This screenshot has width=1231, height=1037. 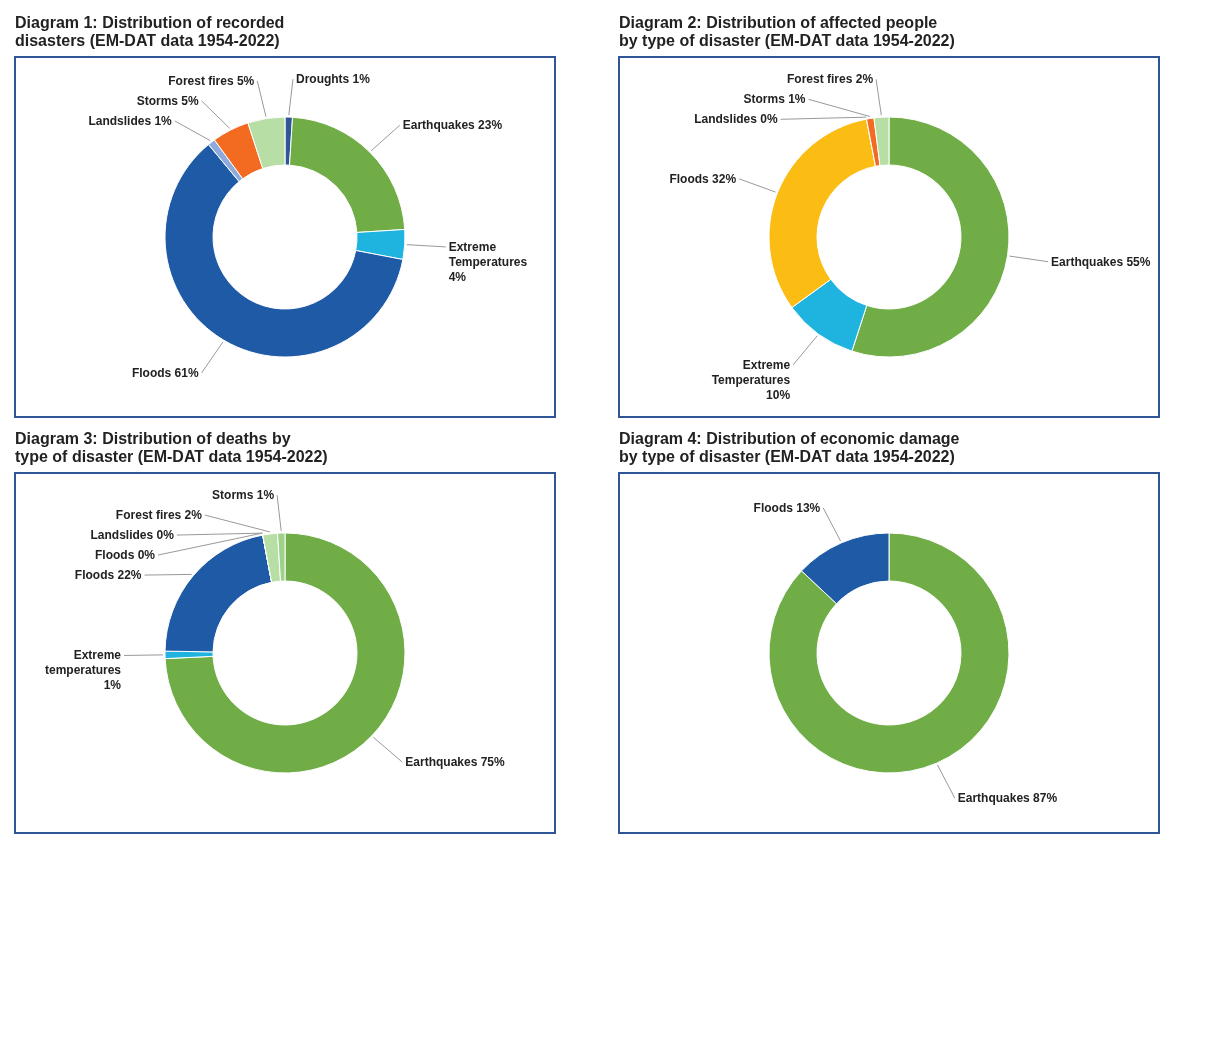 What do you see at coordinates (108, 575) in the screenshot?
I see `slice-label: Floods 22%` at bounding box center [108, 575].